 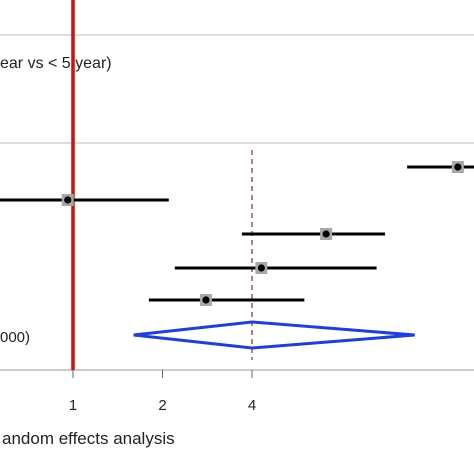 What do you see at coordinates (73, 405) in the screenshot?
I see `x-tick-label-0: 1` at bounding box center [73, 405].